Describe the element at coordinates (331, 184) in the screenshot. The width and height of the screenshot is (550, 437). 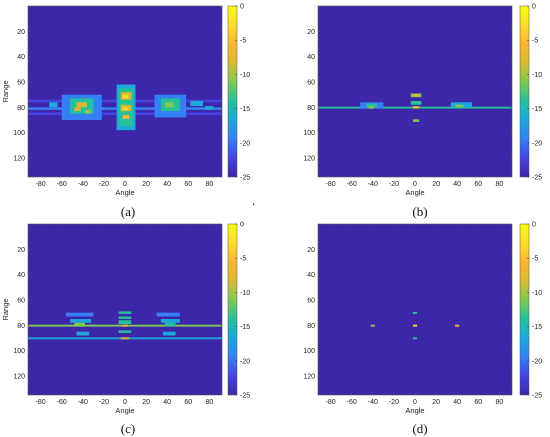
I see `x-tick-label: -80` at that location.